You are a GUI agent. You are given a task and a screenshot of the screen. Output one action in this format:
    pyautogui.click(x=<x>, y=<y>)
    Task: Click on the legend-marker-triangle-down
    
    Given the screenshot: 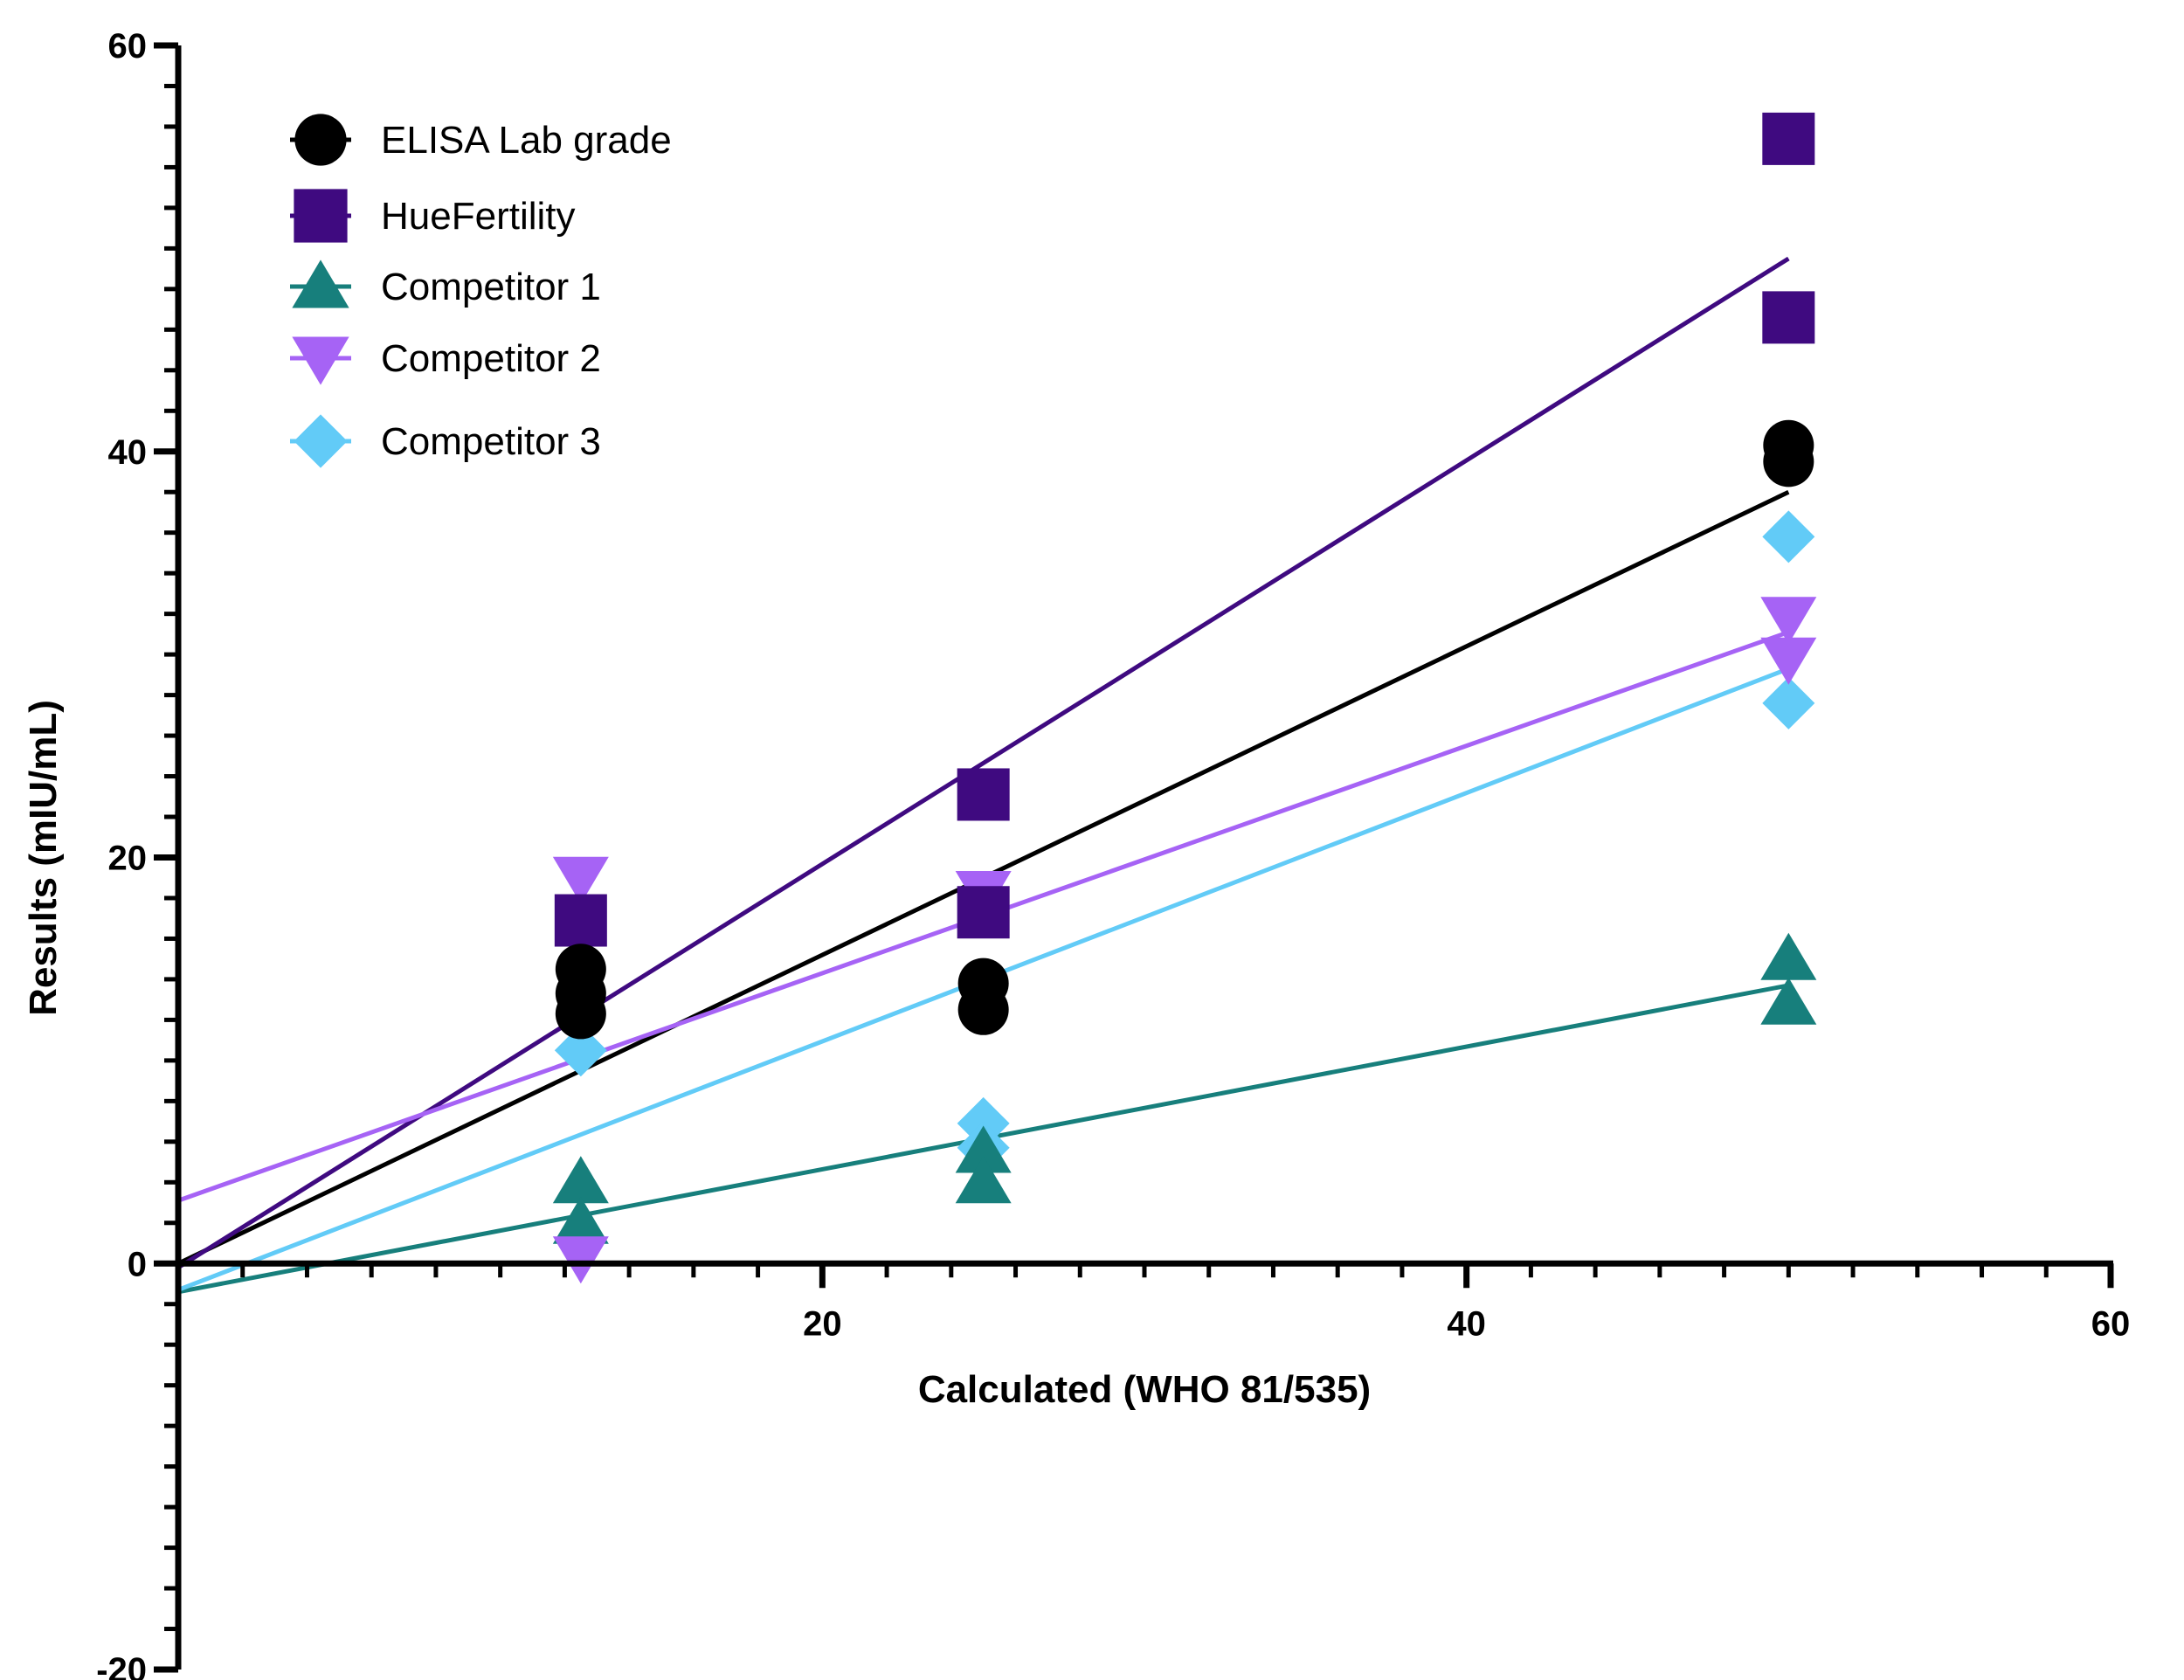 What is the action you would take?
    pyautogui.click(x=320, y=360)
    